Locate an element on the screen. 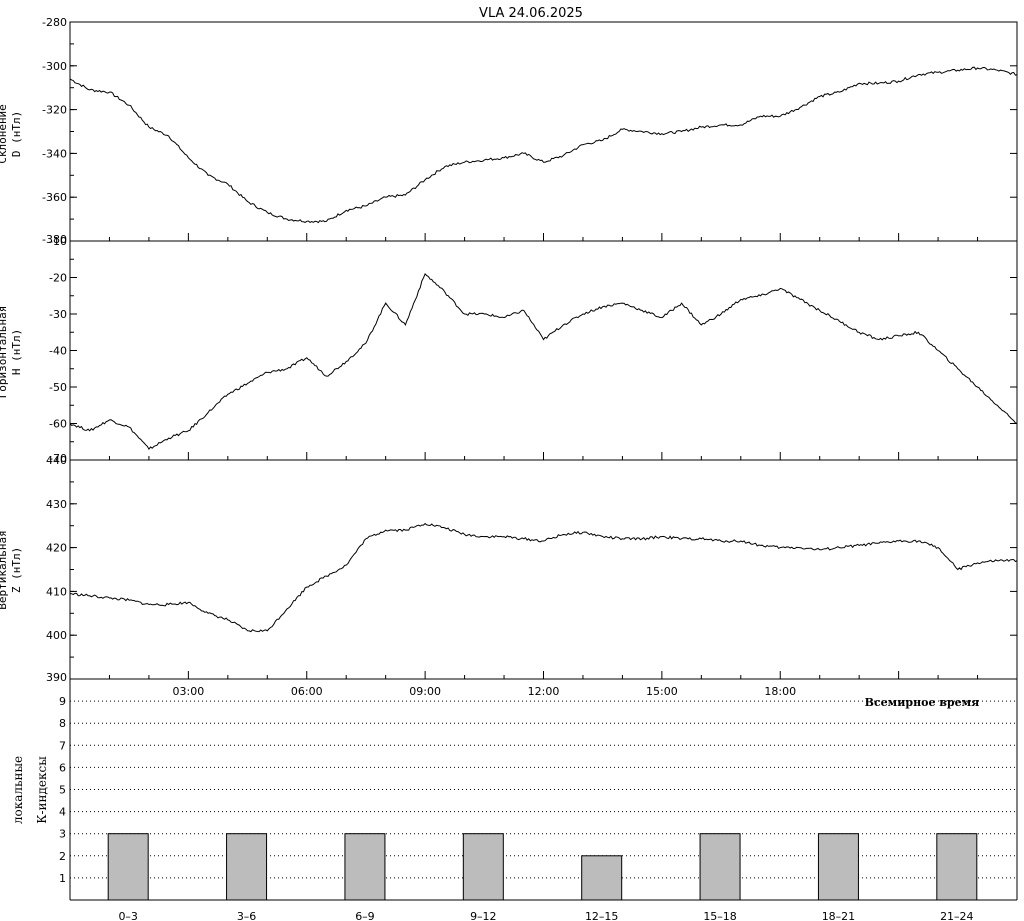 Image resolution: width=1024 pixels, height=921 pixels. time-tick-label: 18:00 is located at coordinates (780, 691).